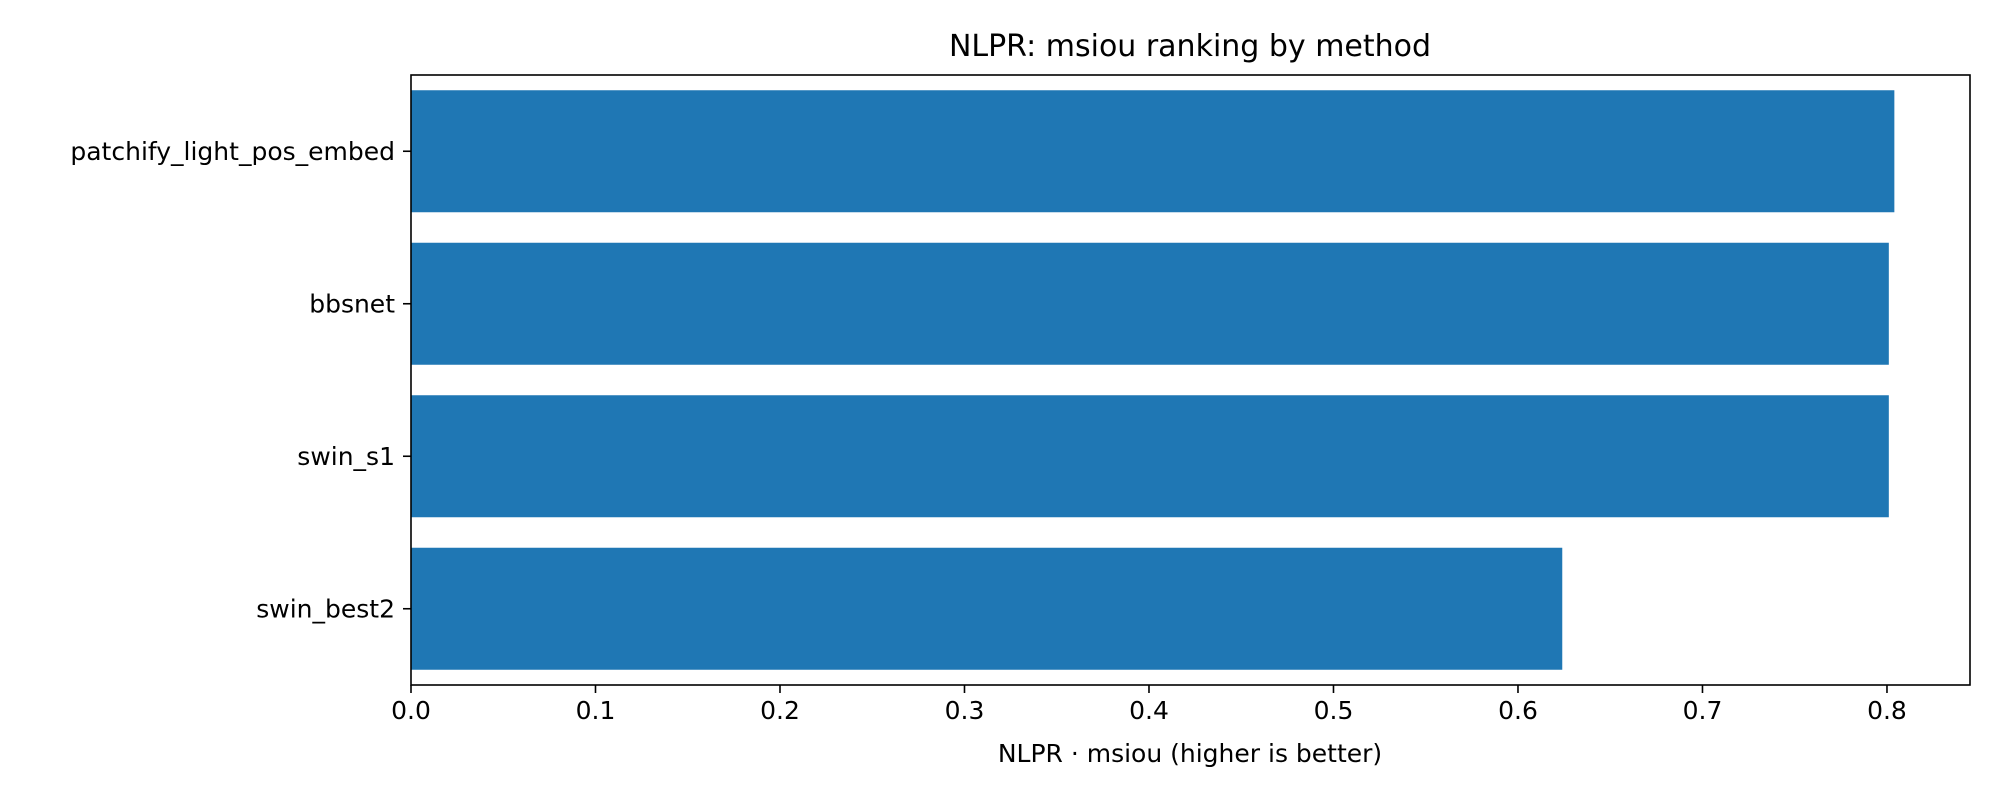  Describe the element at coordinates (411, 710) in the screenshot. I see `x-tick-label: 0.0` at that location.